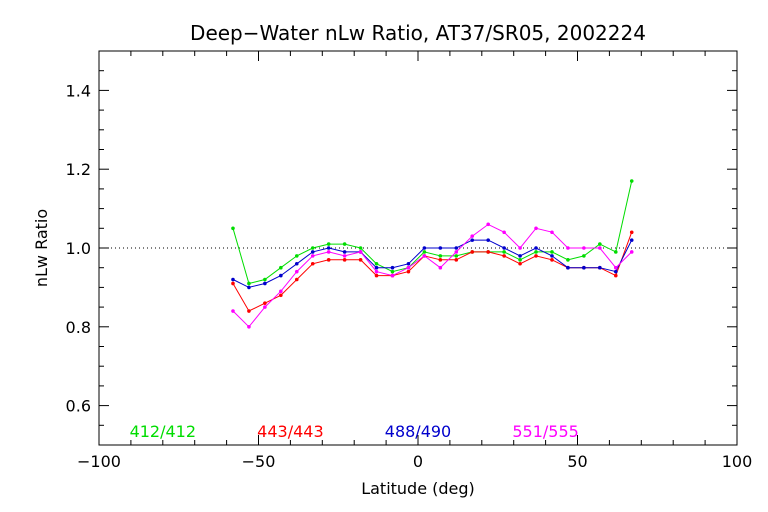 Image resolution: width=768 pixels, height=512 pixels. What do you see at coordinates (354, 431) in the screenshot?
I see `legend: 412/412 443/443 488/490 551/555` at bounding box center [354, 431].